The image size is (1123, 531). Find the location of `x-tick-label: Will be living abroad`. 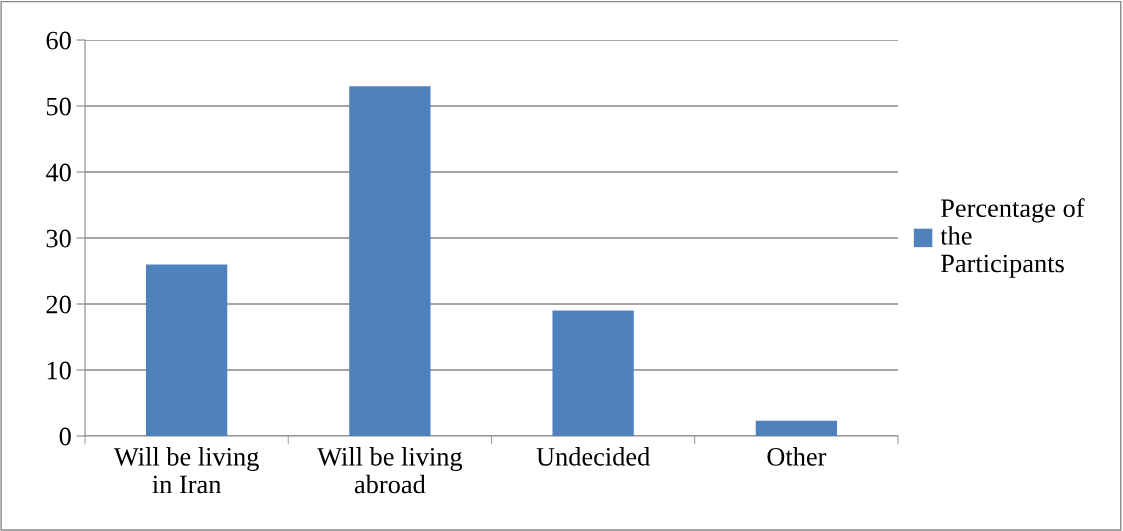

x-tick-label: Will be living abroad is located at coordinates (390, 470).